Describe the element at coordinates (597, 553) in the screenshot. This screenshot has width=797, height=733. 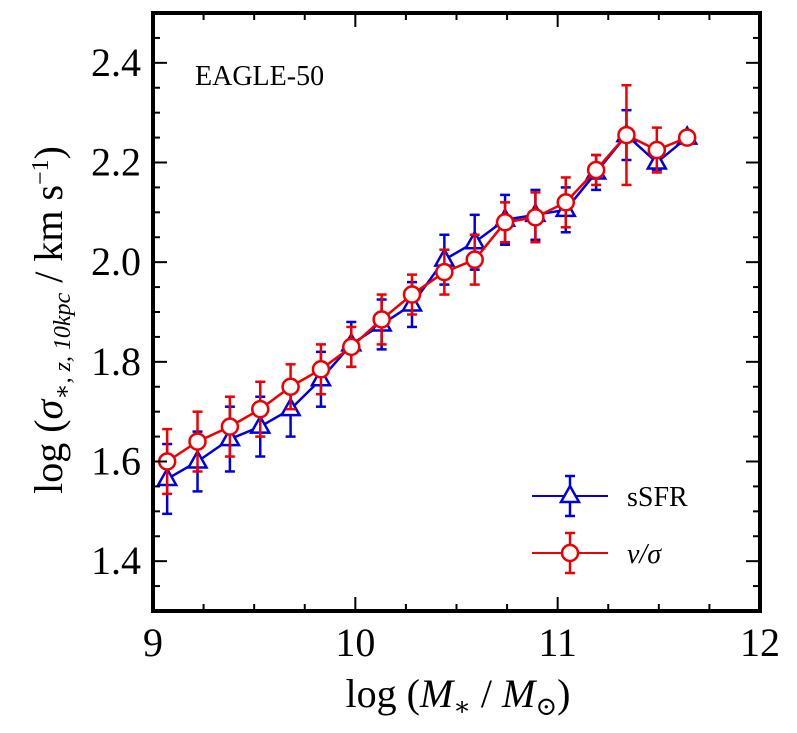
I see `legend-item-v-sigma: v/σ` at that location.